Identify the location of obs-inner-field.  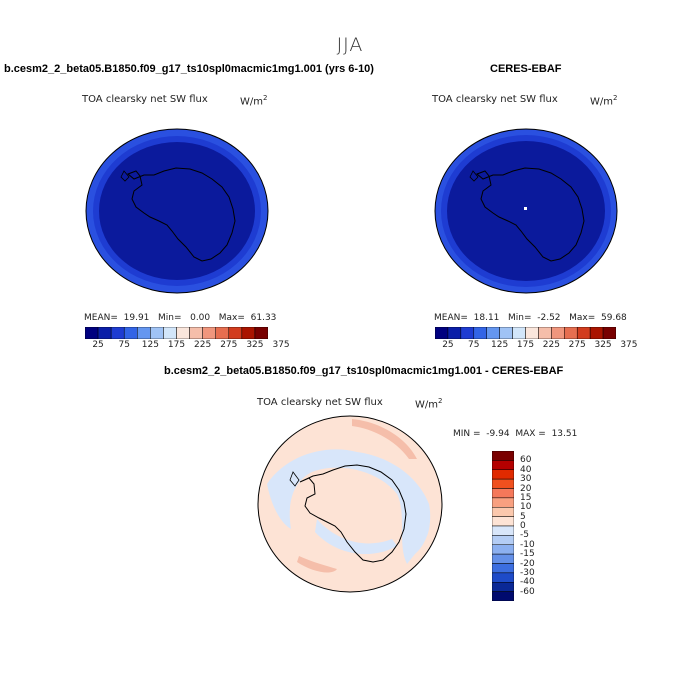
(526, 211).